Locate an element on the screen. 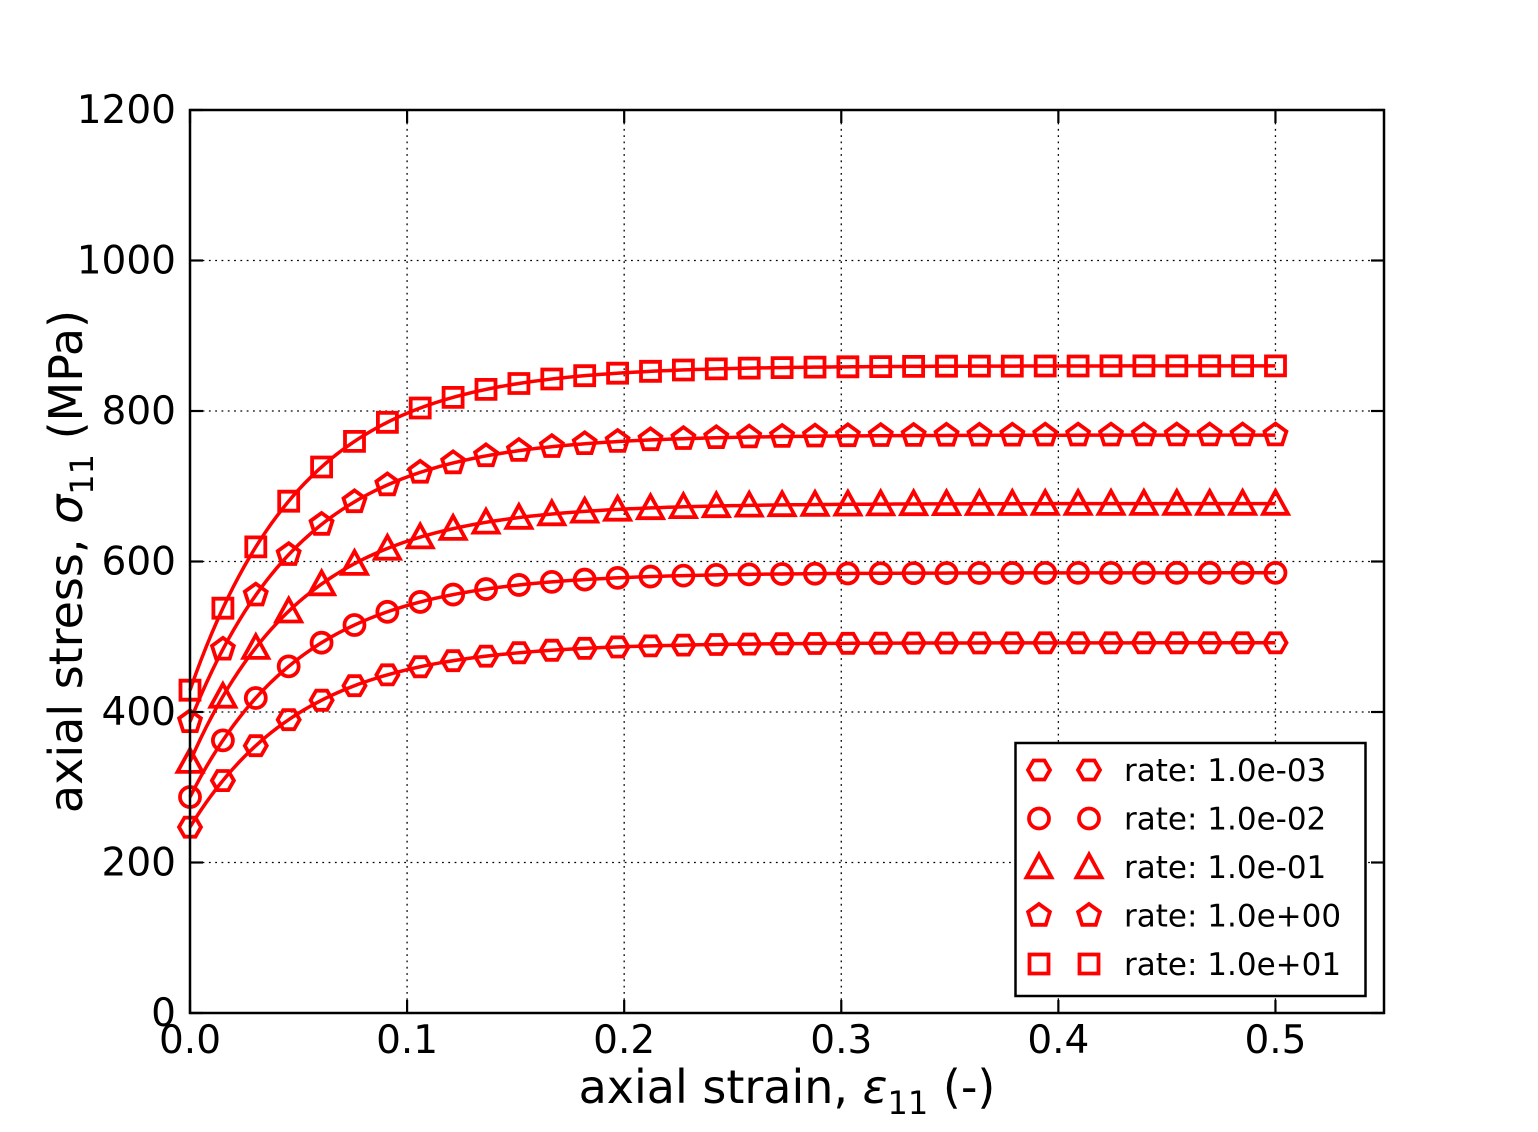 This screenshot has height=1132, width=1538. y-tick-label: 200 is located at coordinates (139, 863).